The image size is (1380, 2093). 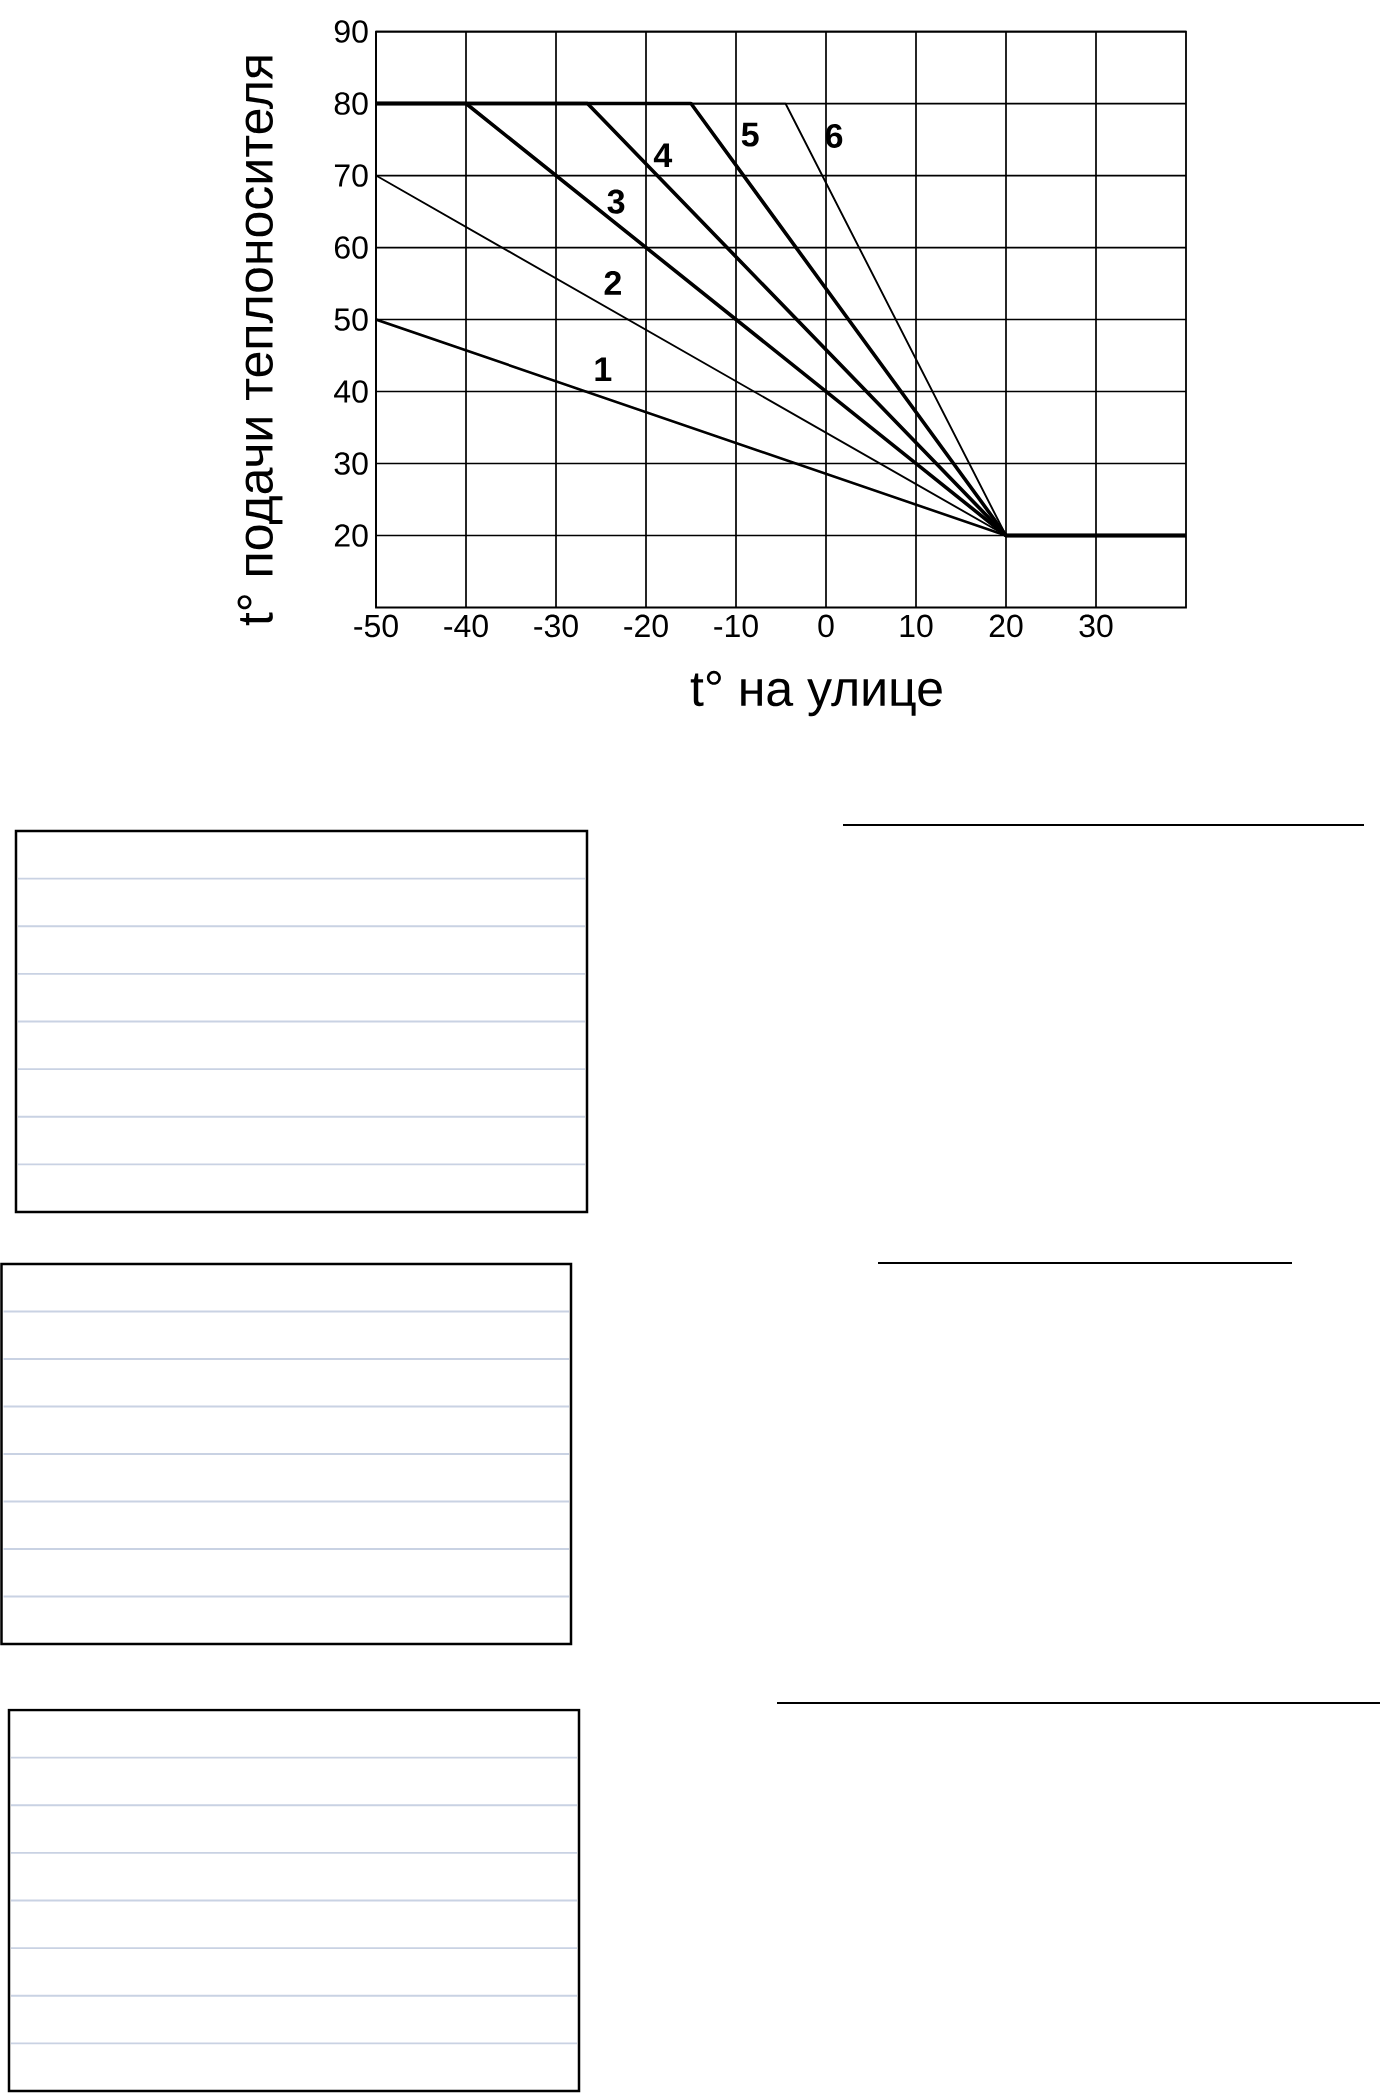 I want to click on series-label: 3, so click(x=616, y=201).